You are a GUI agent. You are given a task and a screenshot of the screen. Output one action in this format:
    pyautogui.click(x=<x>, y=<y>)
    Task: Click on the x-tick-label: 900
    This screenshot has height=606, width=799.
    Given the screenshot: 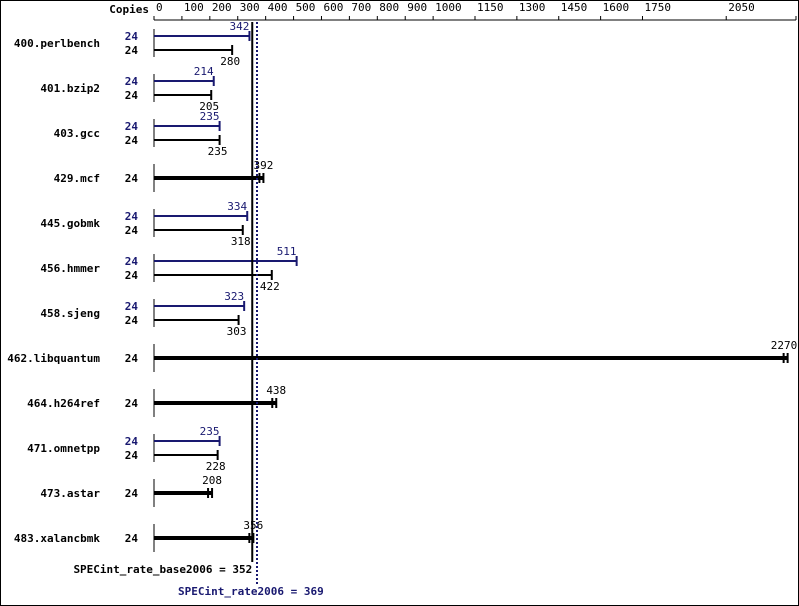 What is the action you would take?
    pyautogui.click(x=417, y=7)
    